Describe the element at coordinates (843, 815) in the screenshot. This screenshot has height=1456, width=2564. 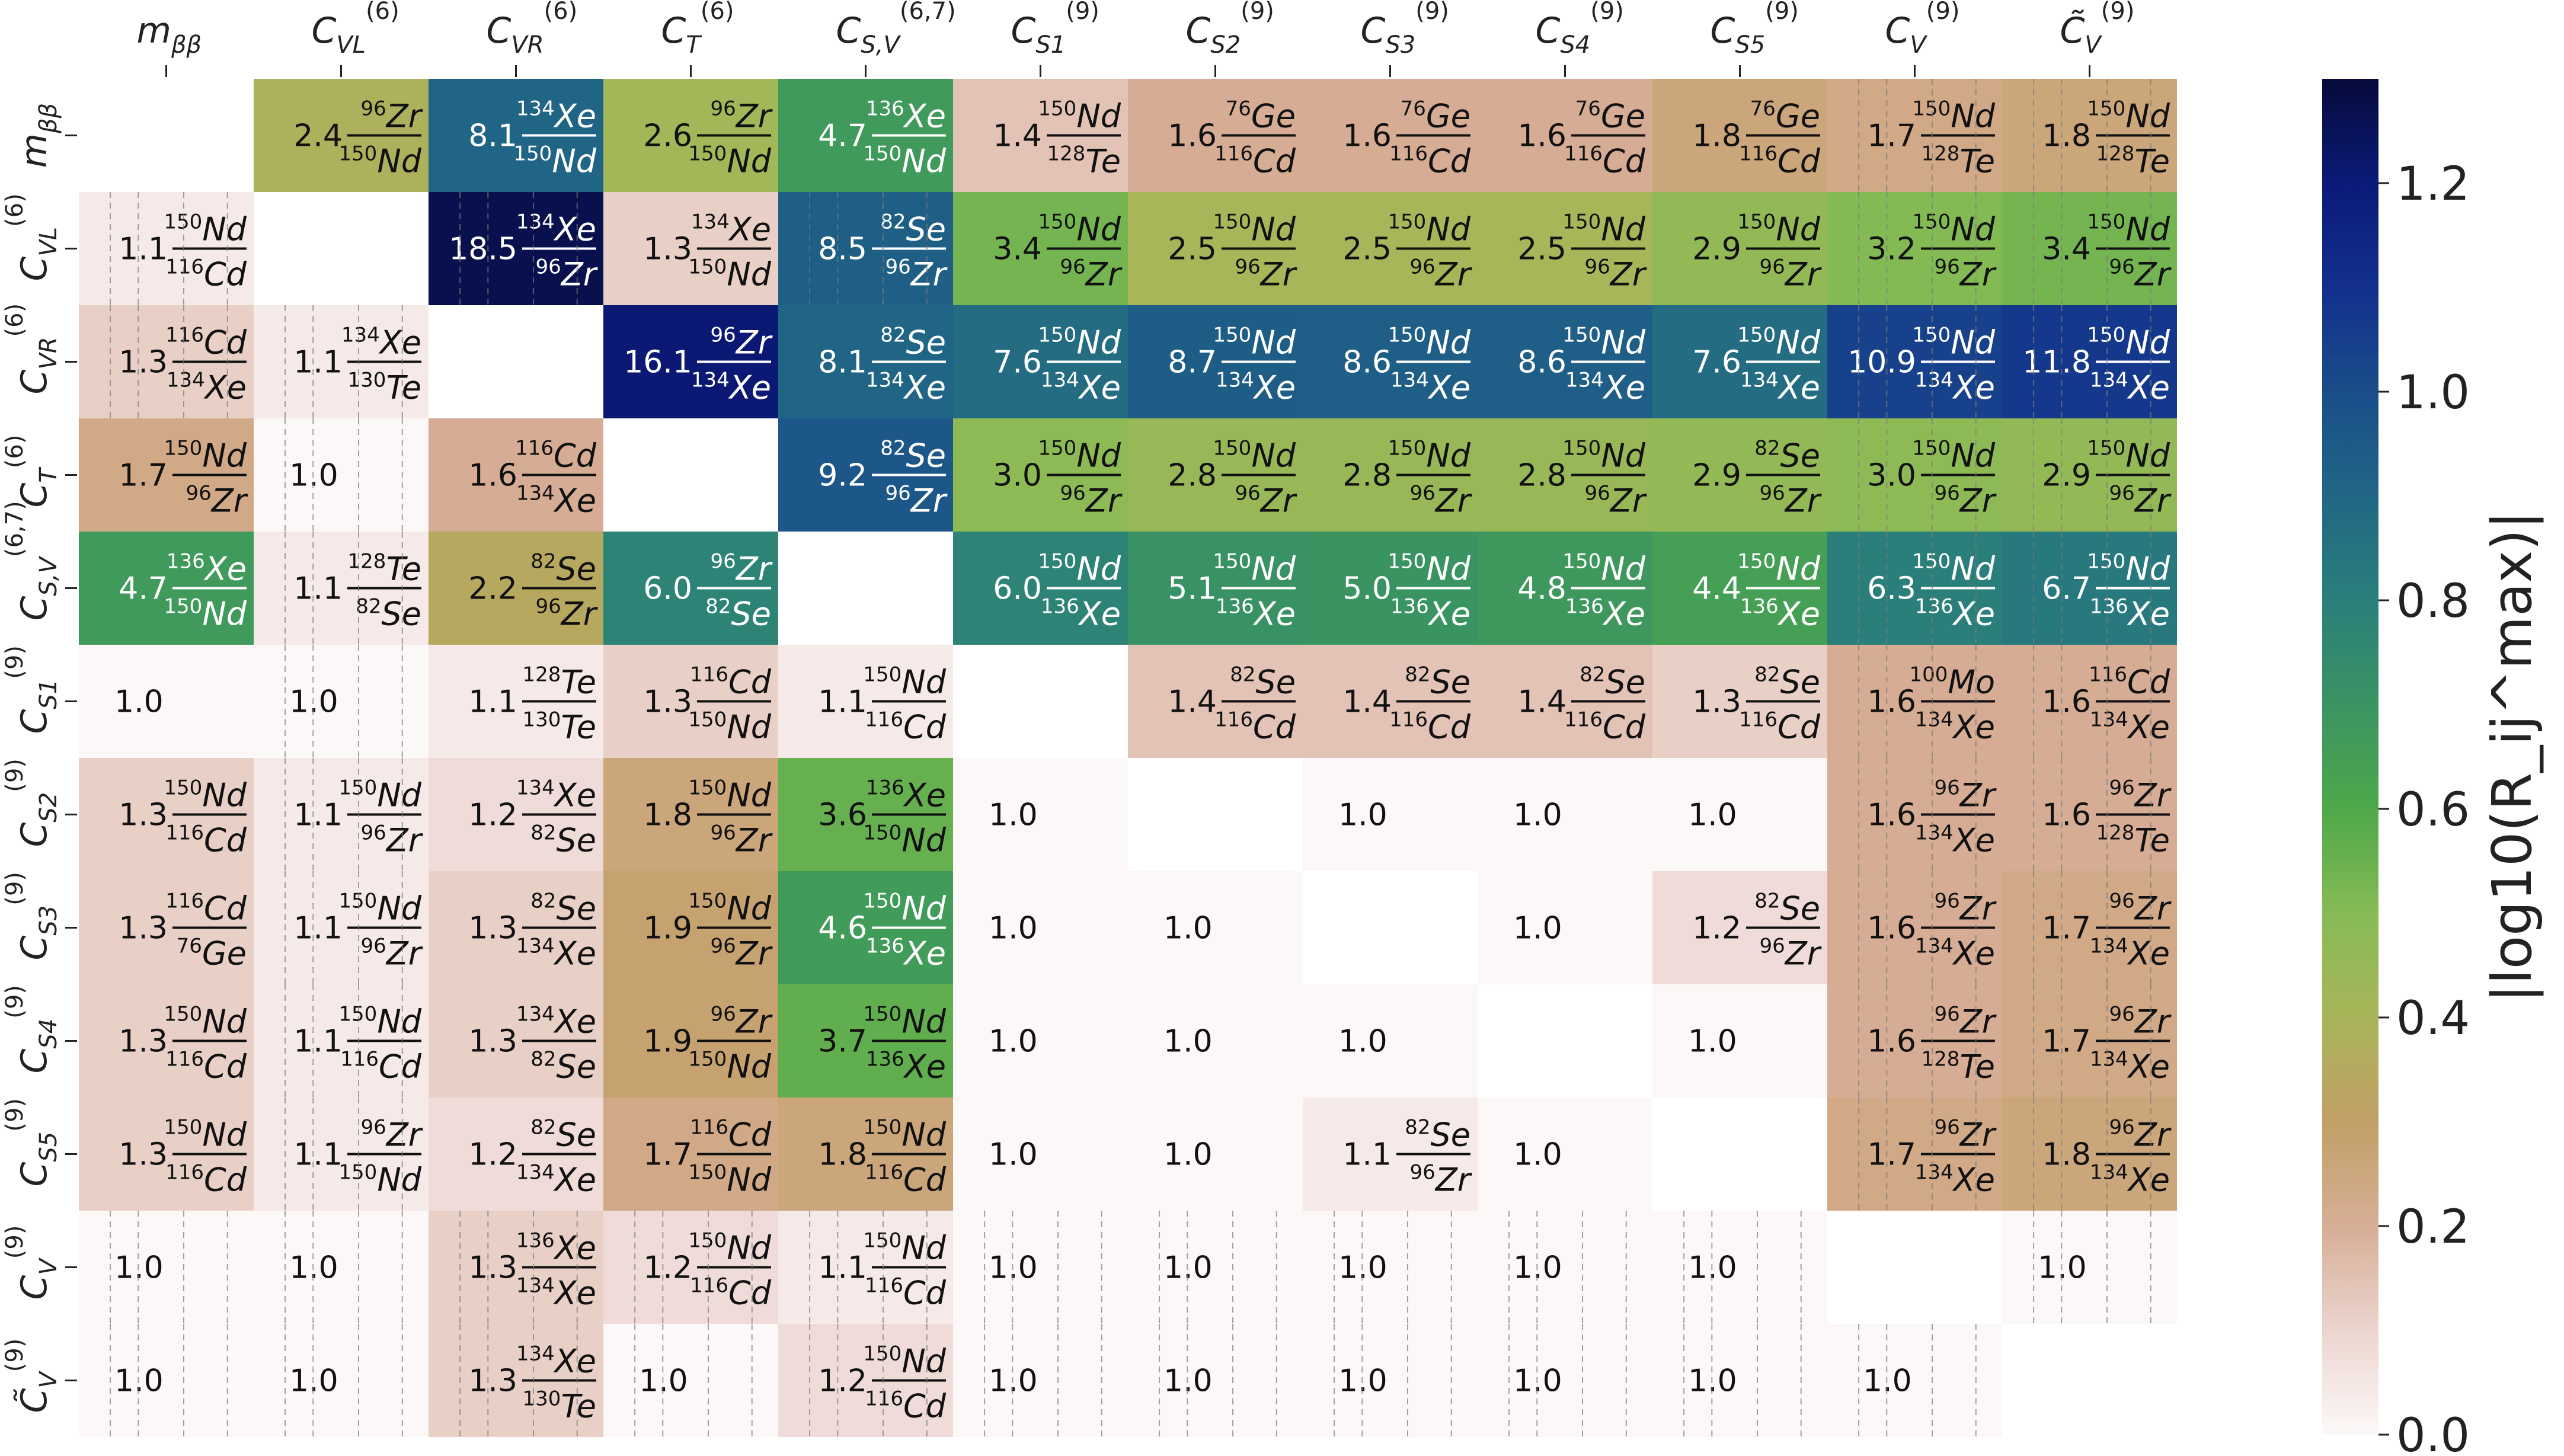
I see `cell-value: 3.6` at that location.